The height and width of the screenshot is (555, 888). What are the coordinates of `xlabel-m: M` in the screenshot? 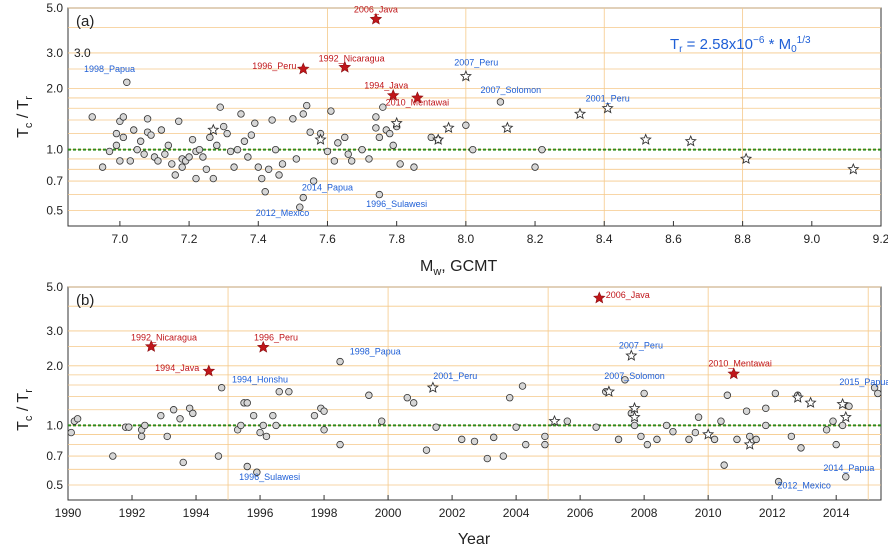 It's located at (426, 266).